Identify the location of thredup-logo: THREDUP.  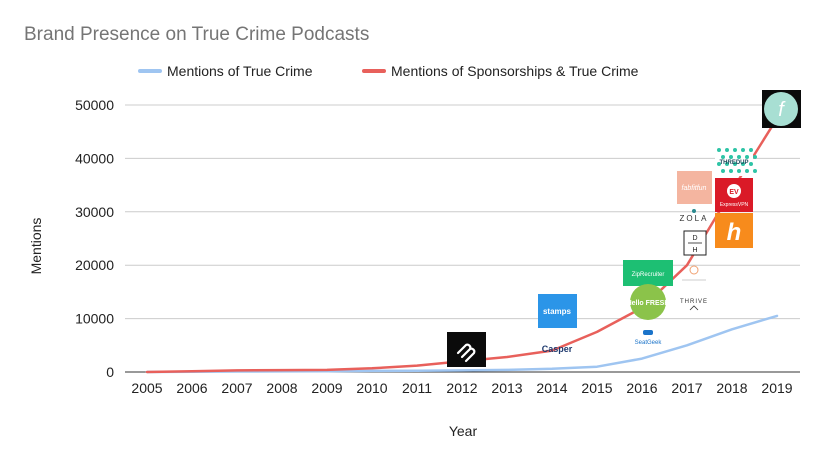
(736, 161).